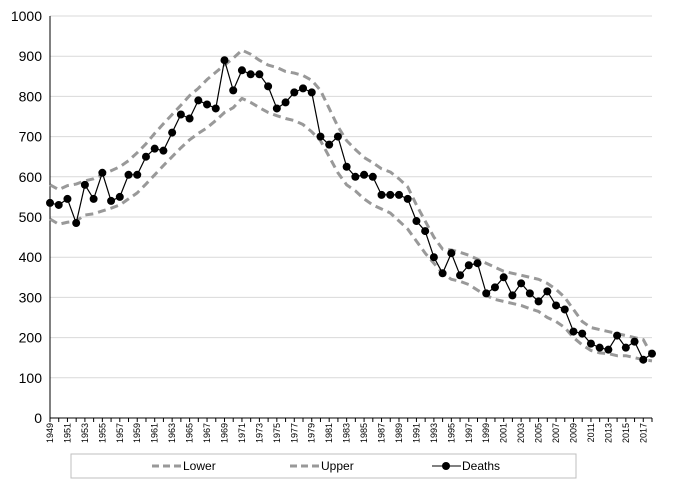 Image resolution: width=674 pixels, height=495 pixels. What do you see at coordinates (643, 433) in the screenshot?
I see `x-tick-label: 2017` at bounding box center [643, 433].